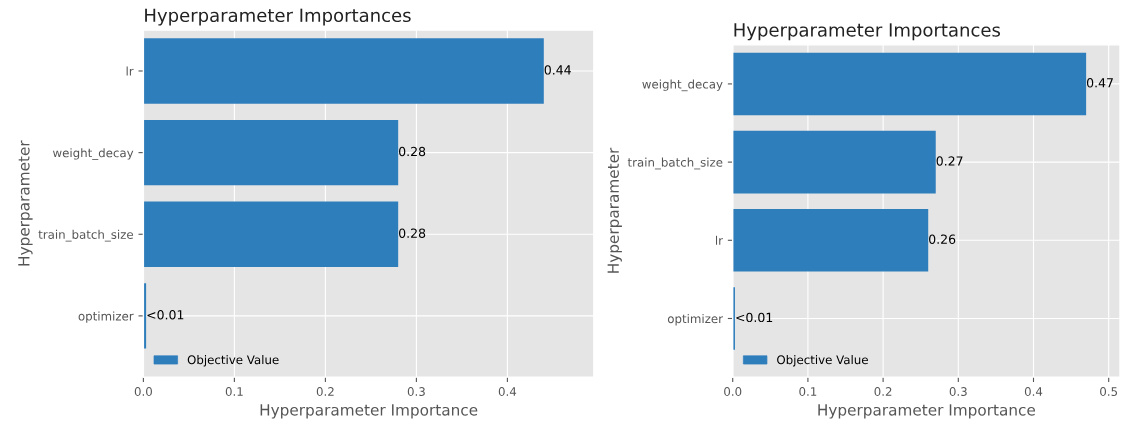 The height and width of the screenshot is (431, 1129). What do you see at coordinates (942, 239) in the screenshot?
I see `data-label: 0.26` at bounding box center [942, 239].